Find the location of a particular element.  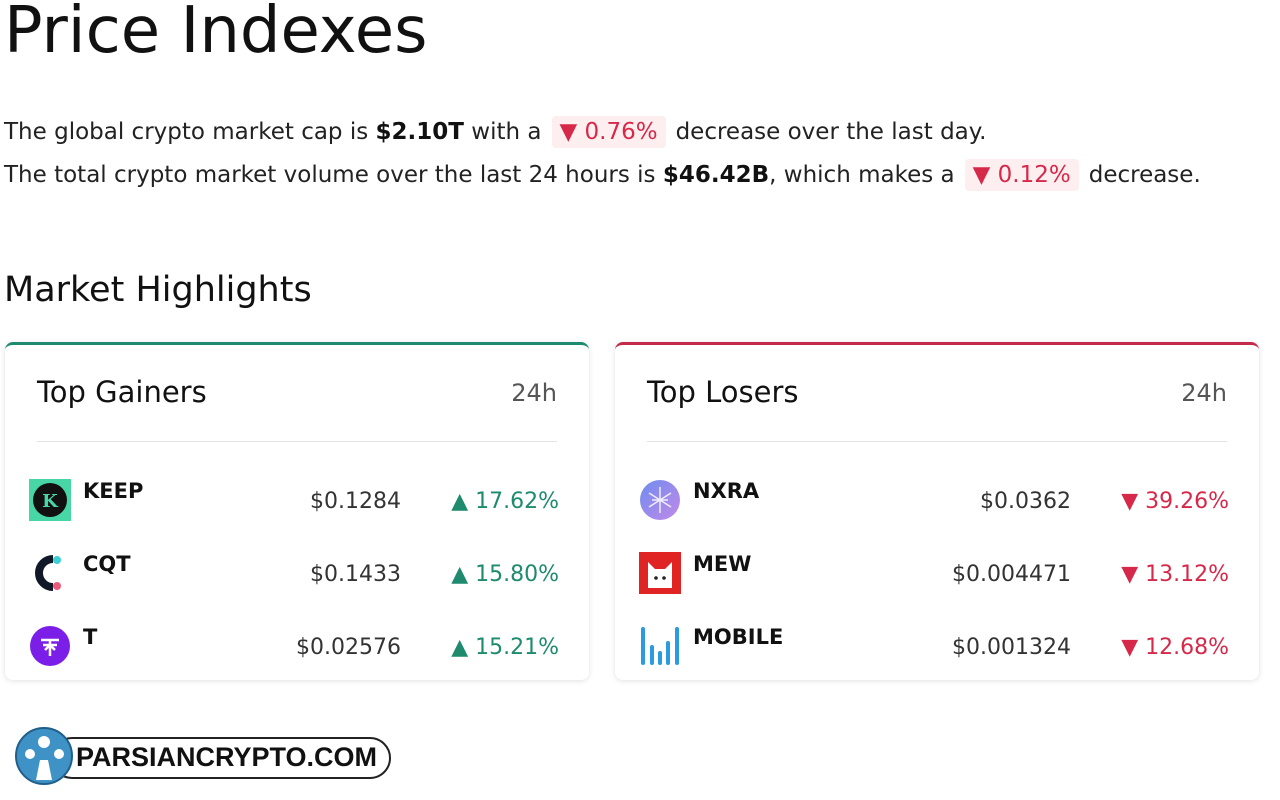

coin-change: ▲ 15.21% is located at coordinates (505, 647).